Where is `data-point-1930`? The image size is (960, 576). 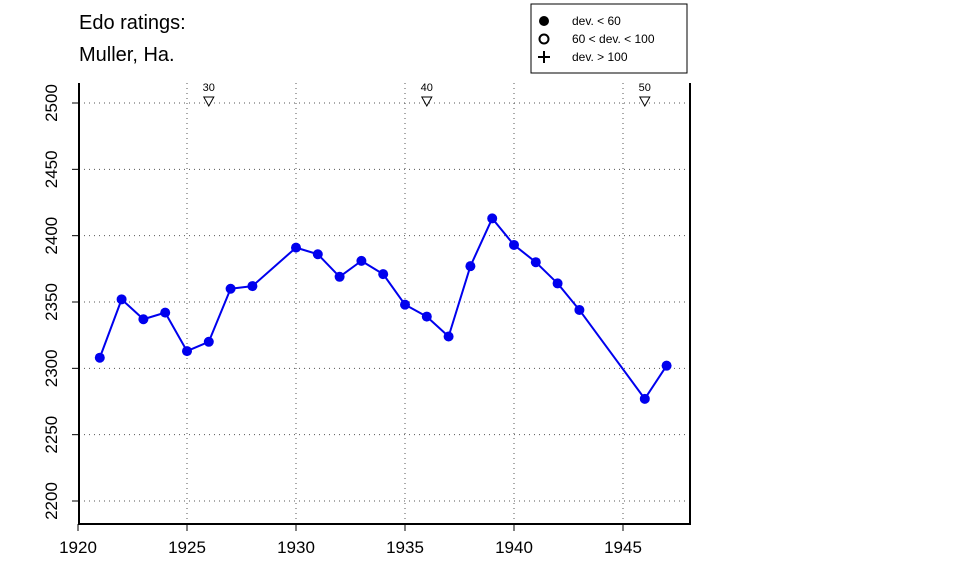 data-point-1930 is located at coordinates (296, 247).